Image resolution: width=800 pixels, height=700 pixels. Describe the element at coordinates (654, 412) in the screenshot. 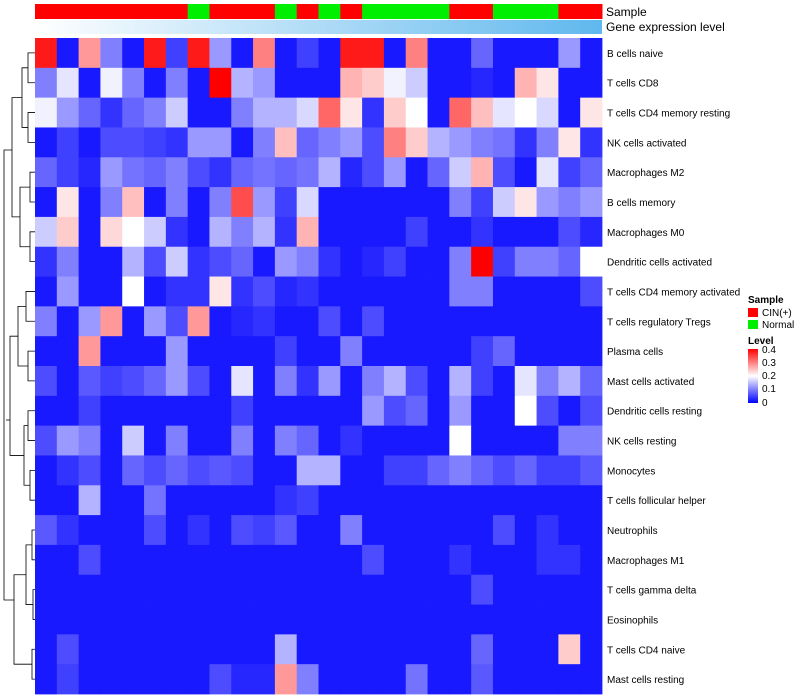

I see `row-label: Dendritic cells resting` at that location.